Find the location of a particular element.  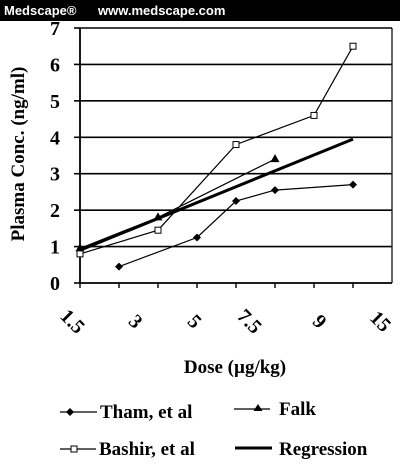

x-tick-label-5: 5 is located at coordinates (194, 321).